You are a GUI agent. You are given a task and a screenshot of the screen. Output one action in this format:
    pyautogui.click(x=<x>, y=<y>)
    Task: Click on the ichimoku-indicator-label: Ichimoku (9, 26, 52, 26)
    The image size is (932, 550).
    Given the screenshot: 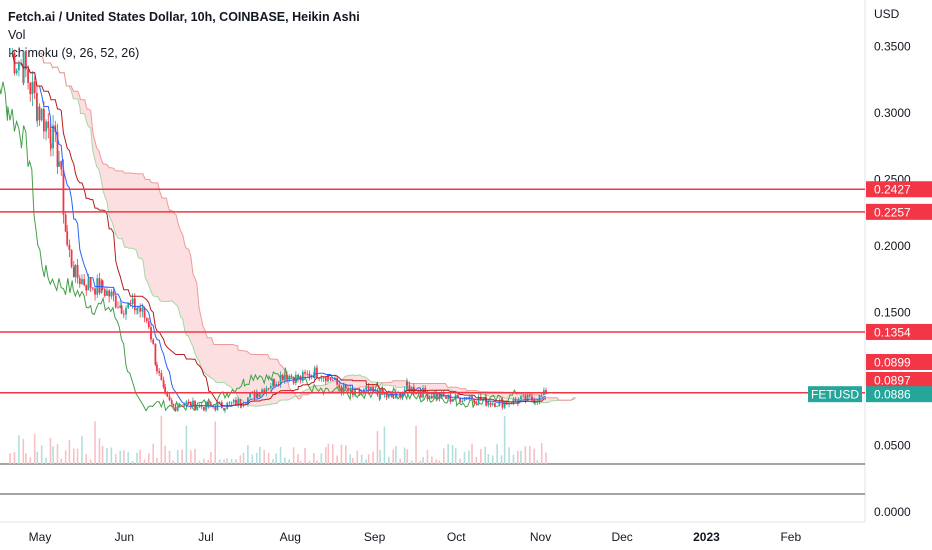 What is the action you would take?
    pyautogui.click(x=74, y=53)
    